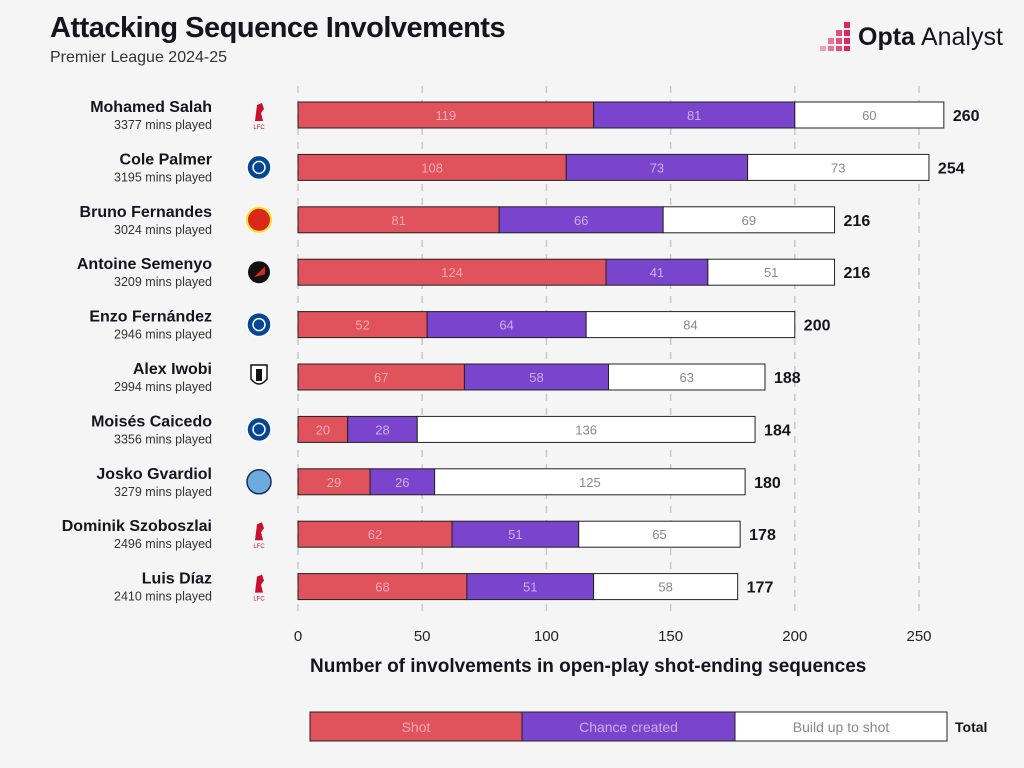 The width and height of the screenshot is (1024, 768). I want to click on man-city-crest-icon, so click(259, 482).